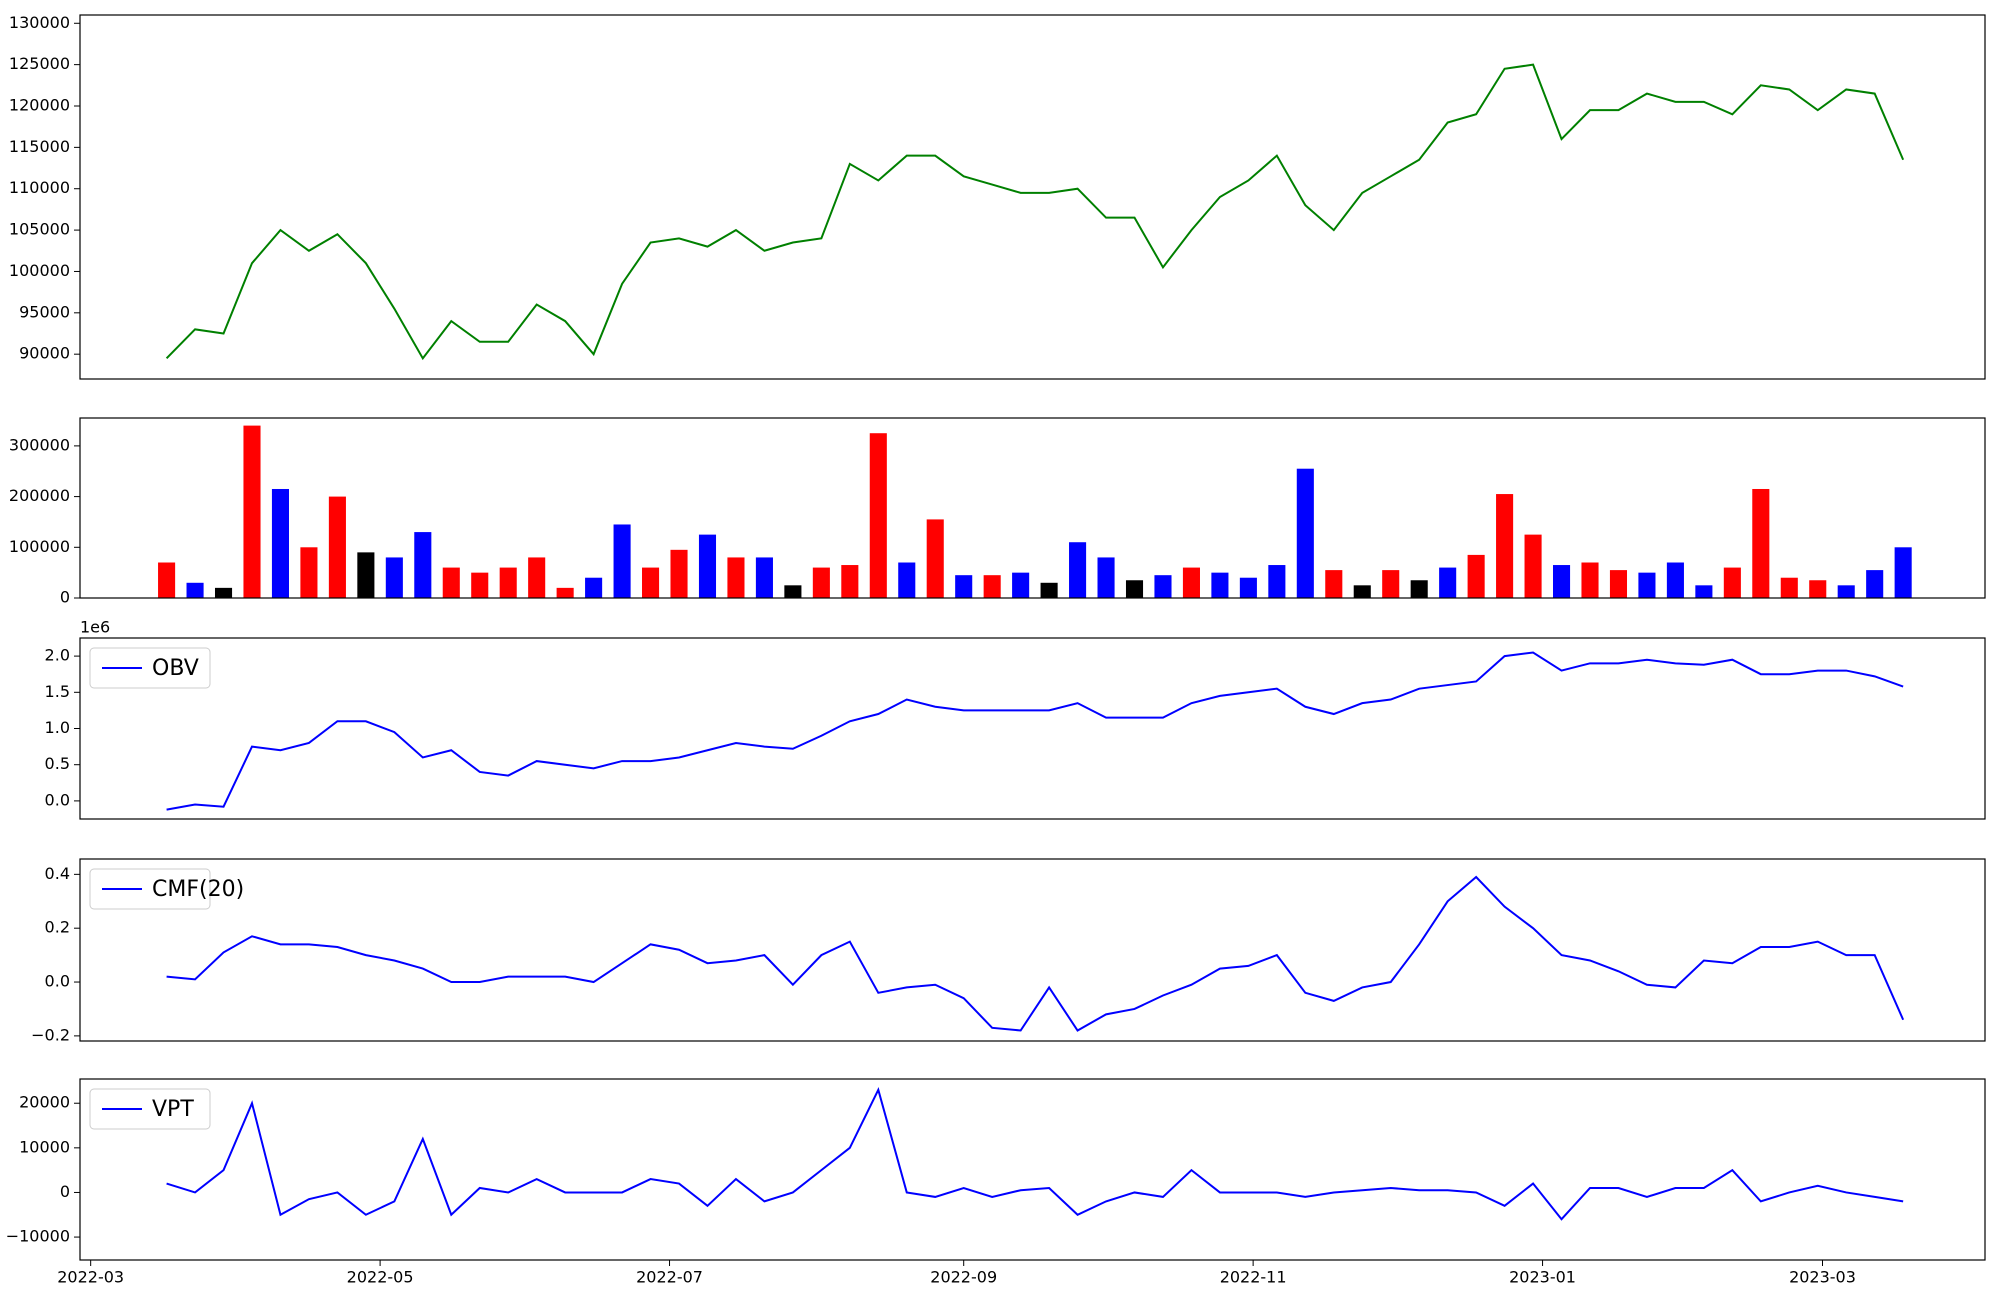 Image resolution: width=2000 pixels, height=1300 pixels. Describe the element at coordinates (39, 22) in the screenshot. I see `y-tick-label: 130000` at that location.